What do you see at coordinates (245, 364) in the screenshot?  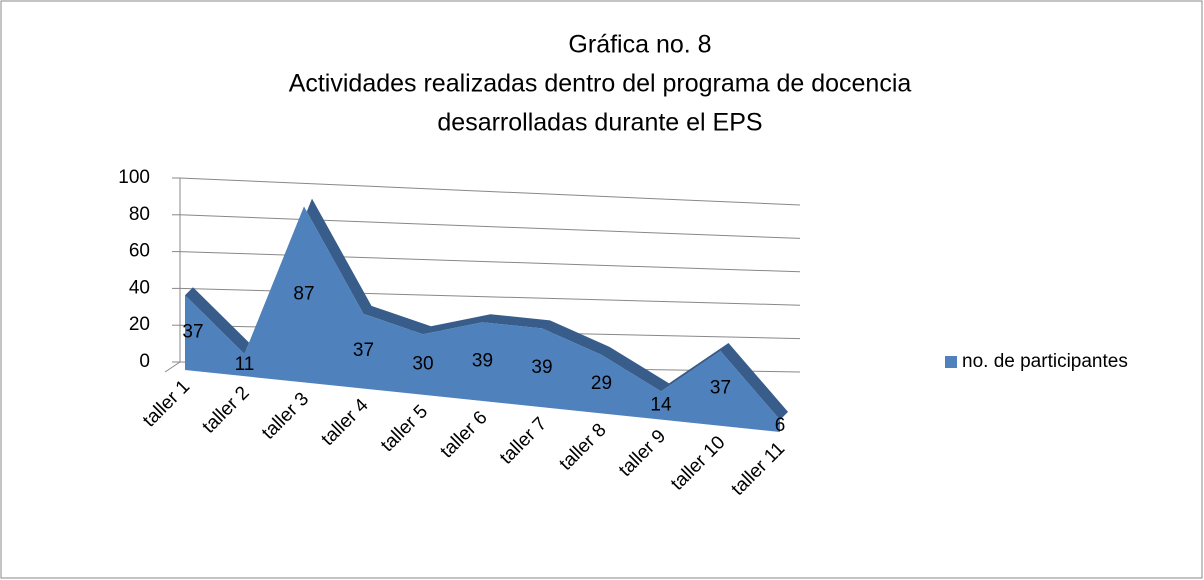 I see `data-label: 11` at bounding box center [245, 364].